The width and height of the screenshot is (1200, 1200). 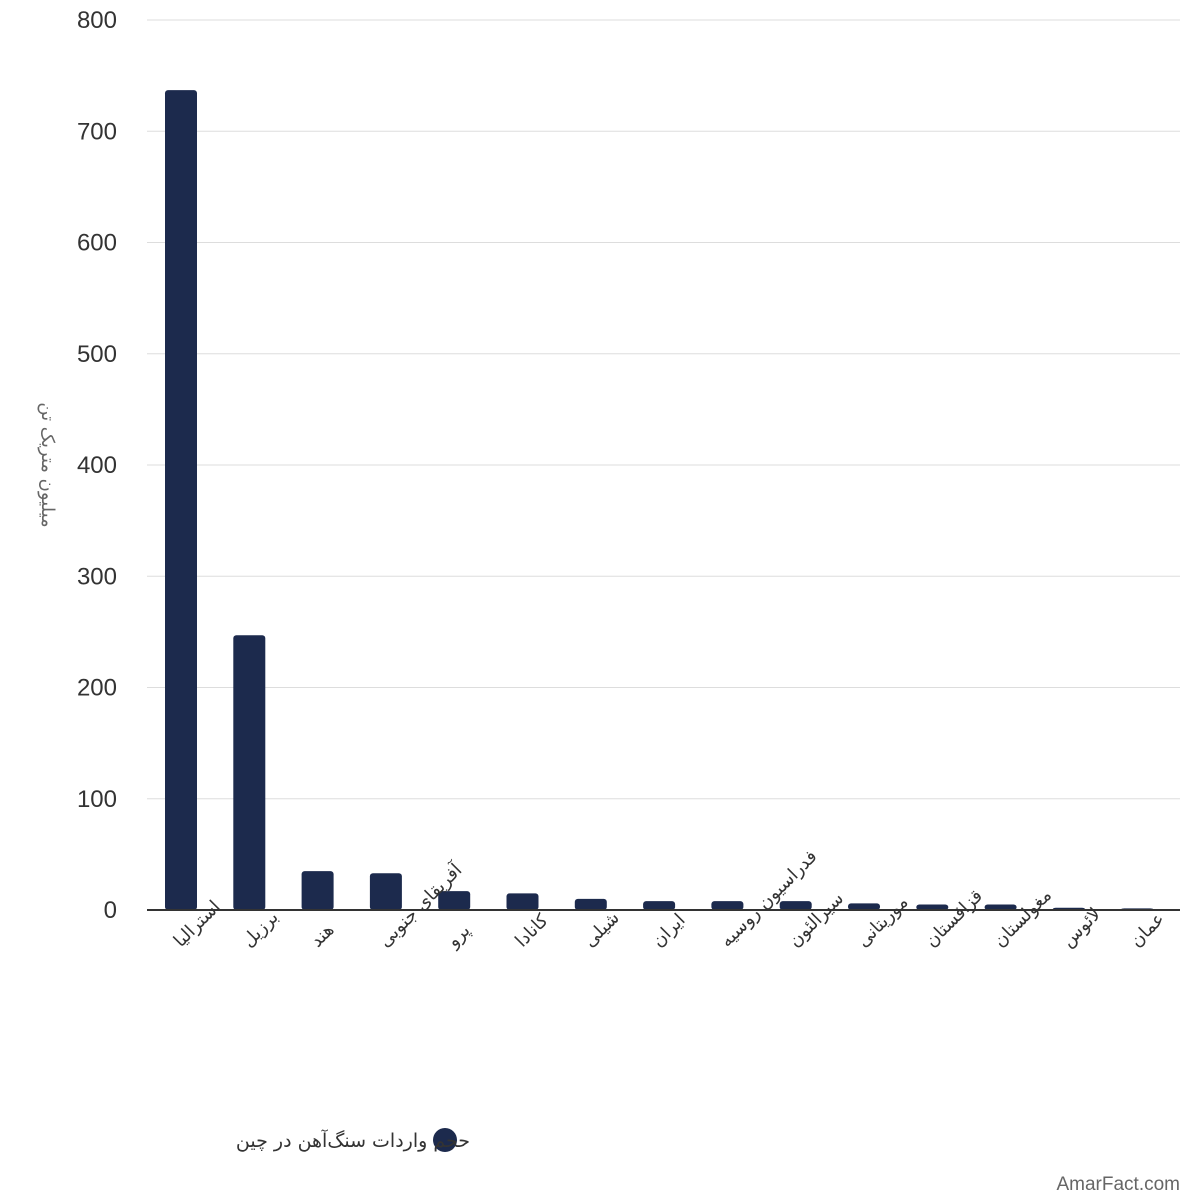 I want to click on x-tick-label: ایران, so click(x=669, y=931).